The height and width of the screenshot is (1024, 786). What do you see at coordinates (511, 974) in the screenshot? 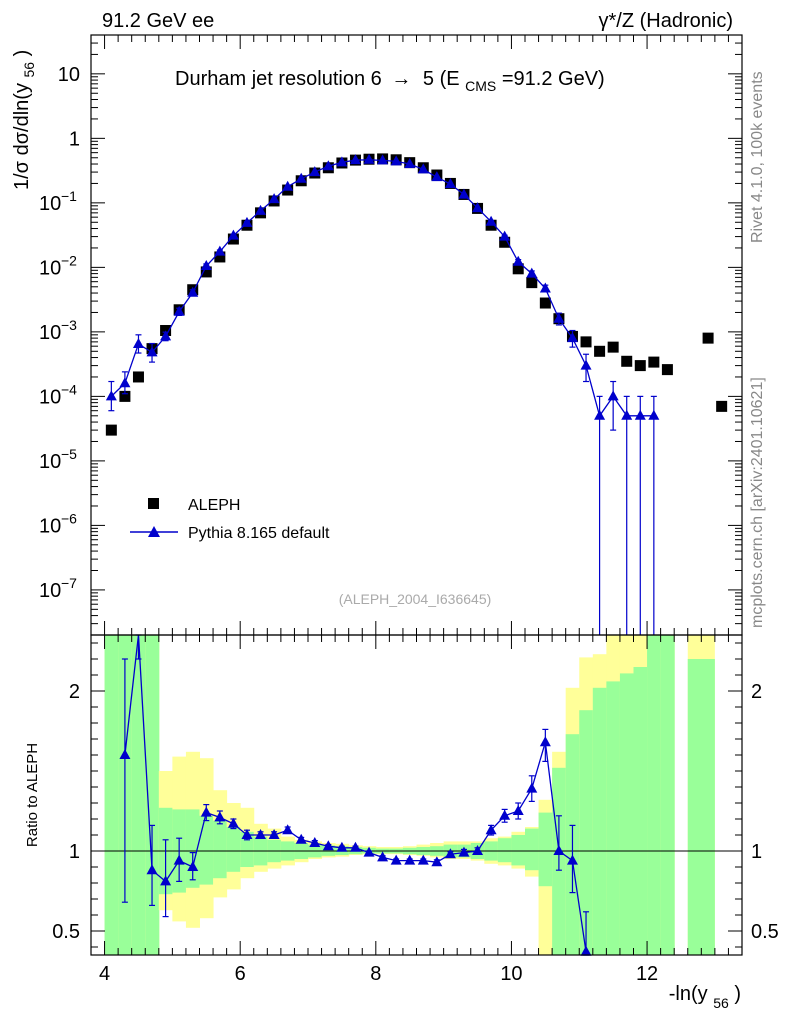
I see `x-tick-label: 10` at bounding box center [511, 974].